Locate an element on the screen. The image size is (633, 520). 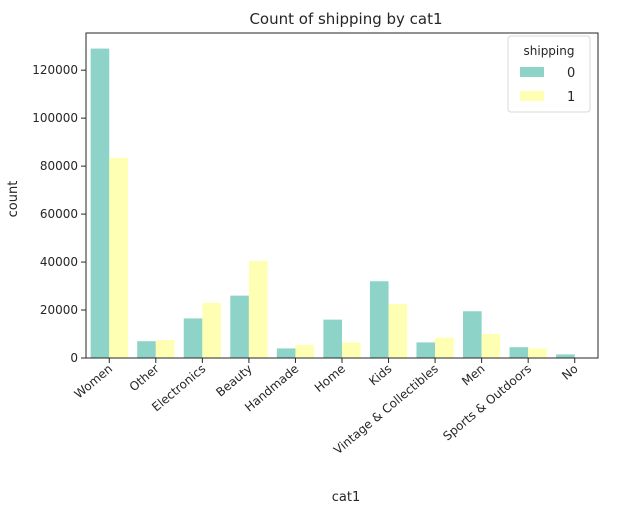
y-tick-label: 20000 is located at coordinates (59, 310).